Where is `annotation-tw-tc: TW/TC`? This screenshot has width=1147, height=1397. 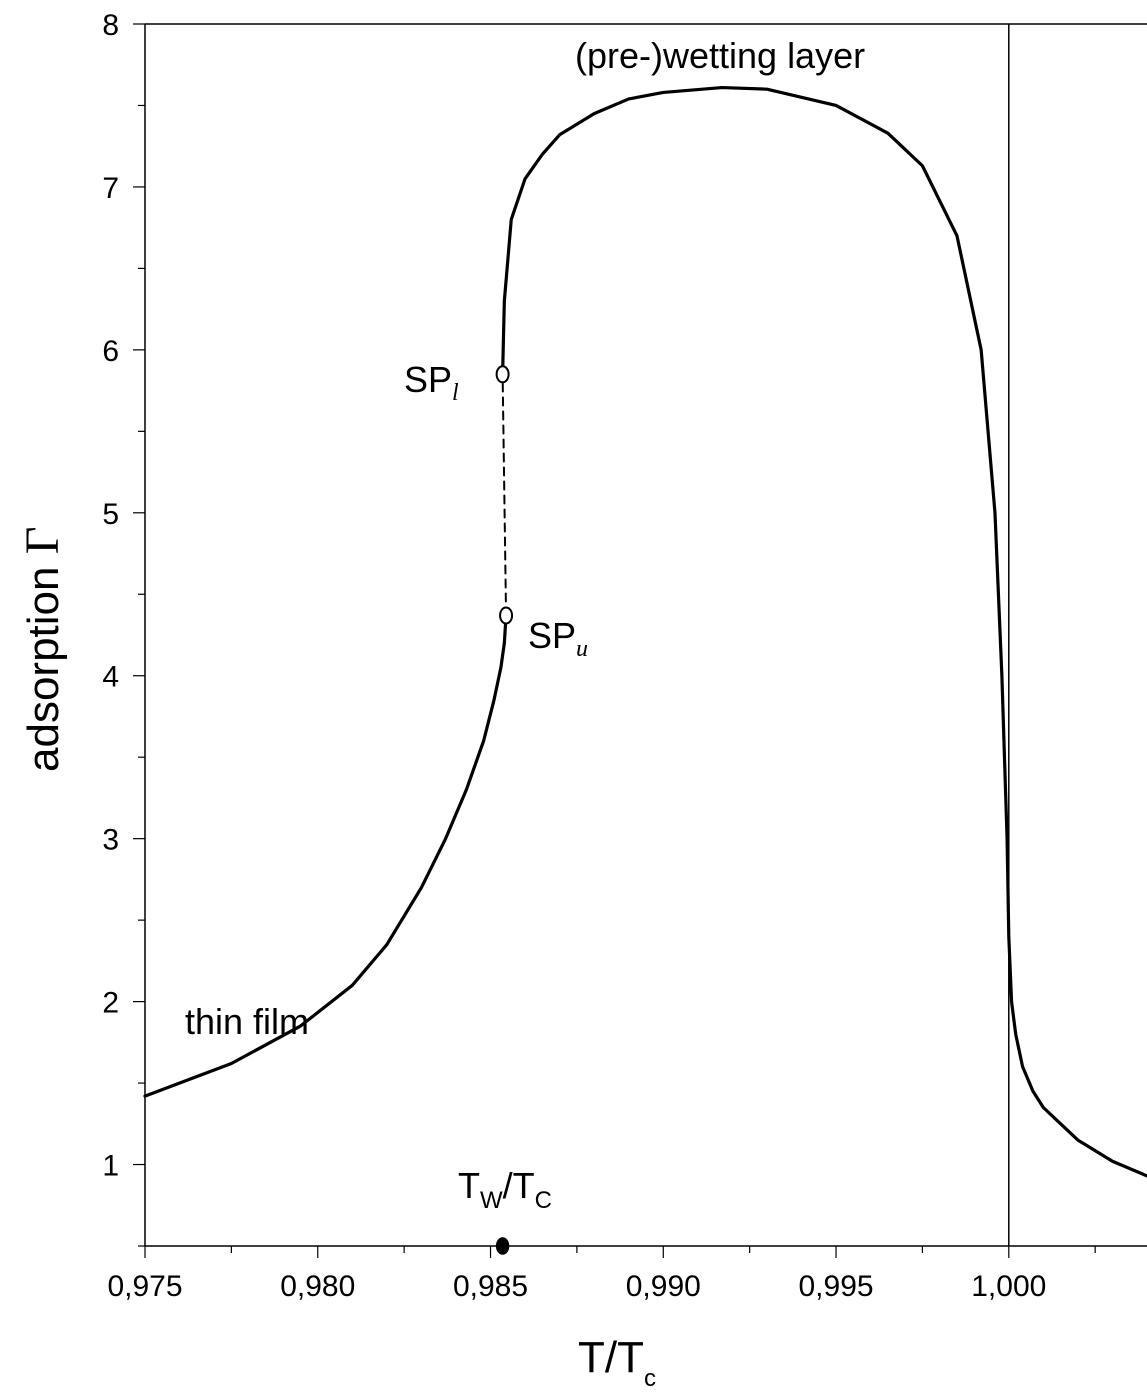 annotation-tw-tc: TW/TC is located at coordinates (505, 1189).